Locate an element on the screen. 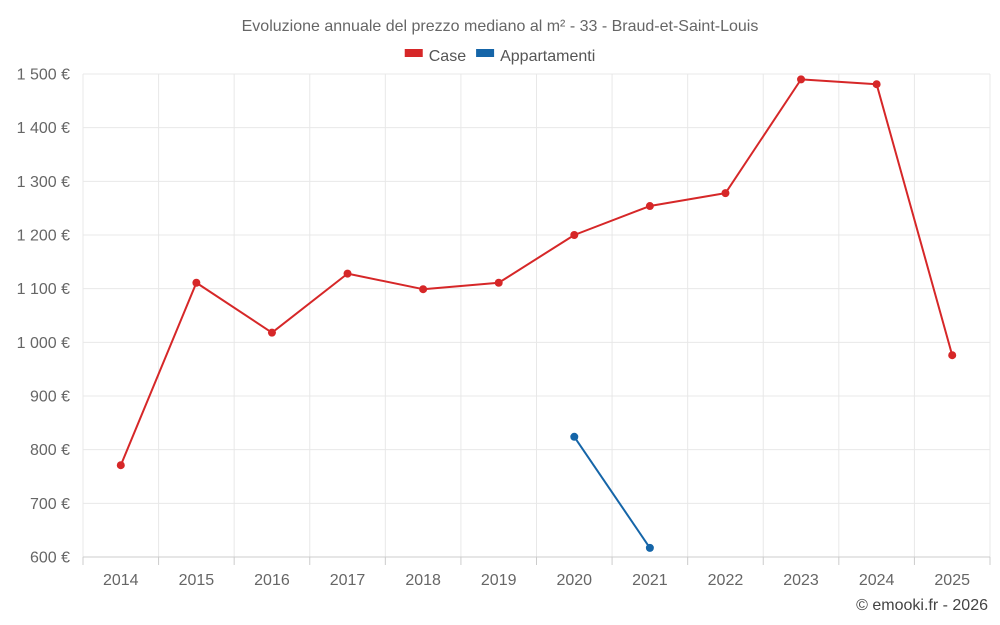 Image resolution: width=1000 pixels, height=625 pixels. credit-text: © emooki.fr - 2026 is located at coordinates (922, 605).